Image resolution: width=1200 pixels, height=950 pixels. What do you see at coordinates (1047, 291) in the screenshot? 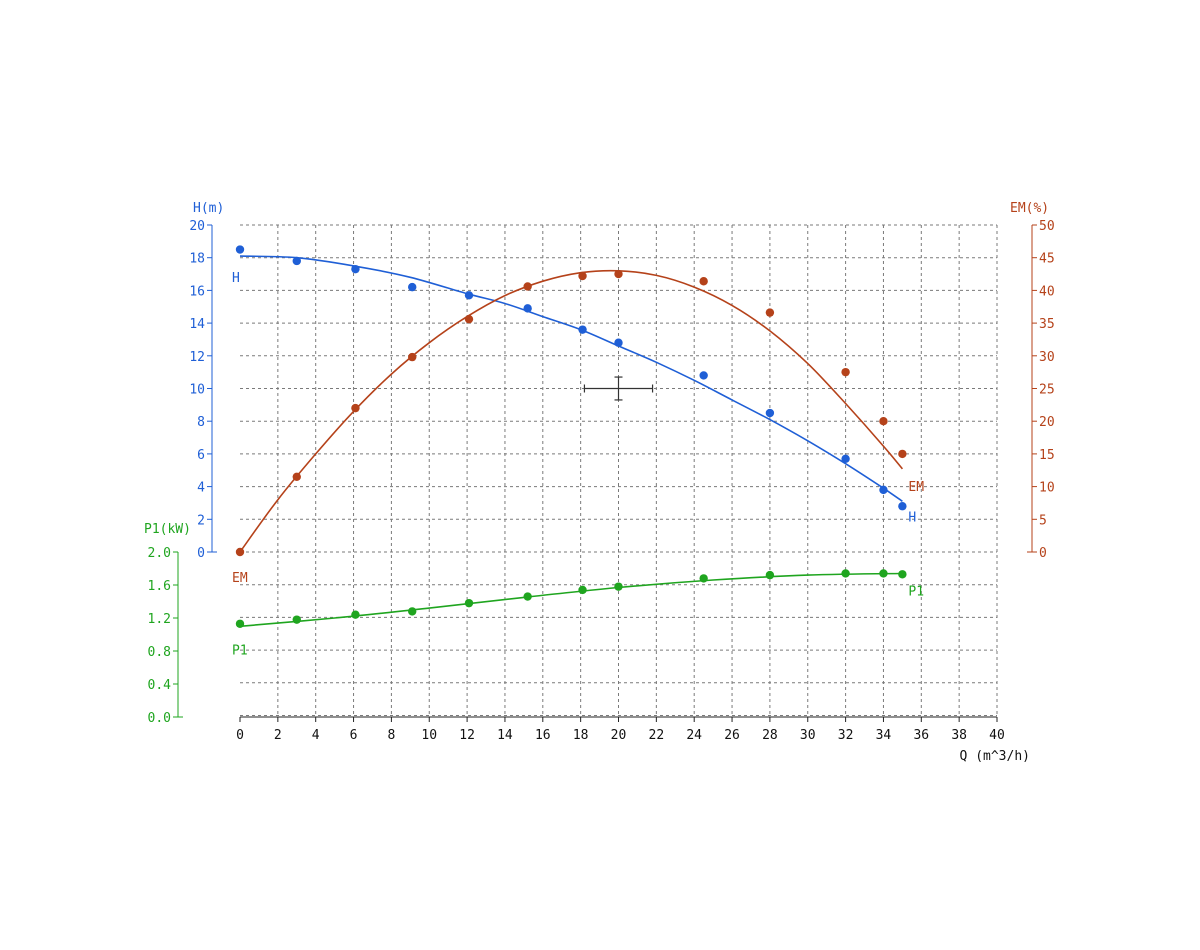
I see `y-tick-label-em: 40` at bounding box center [1047, 291].